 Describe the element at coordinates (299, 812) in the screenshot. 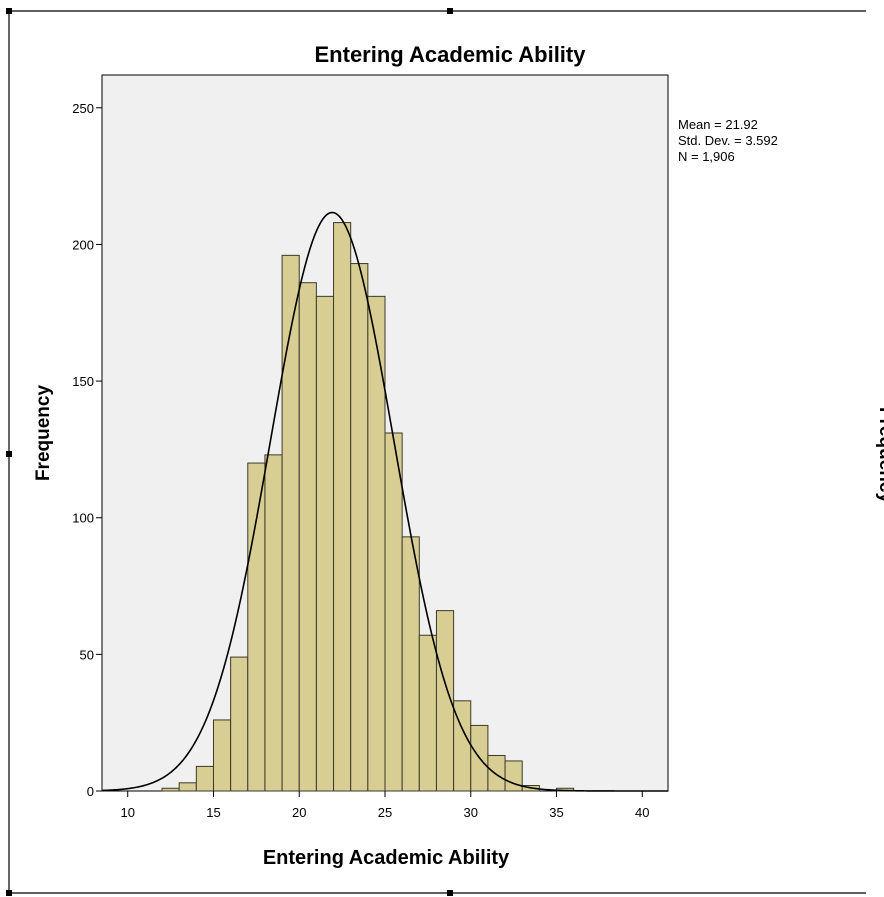

I see `x-tick-label: 20` at that location.